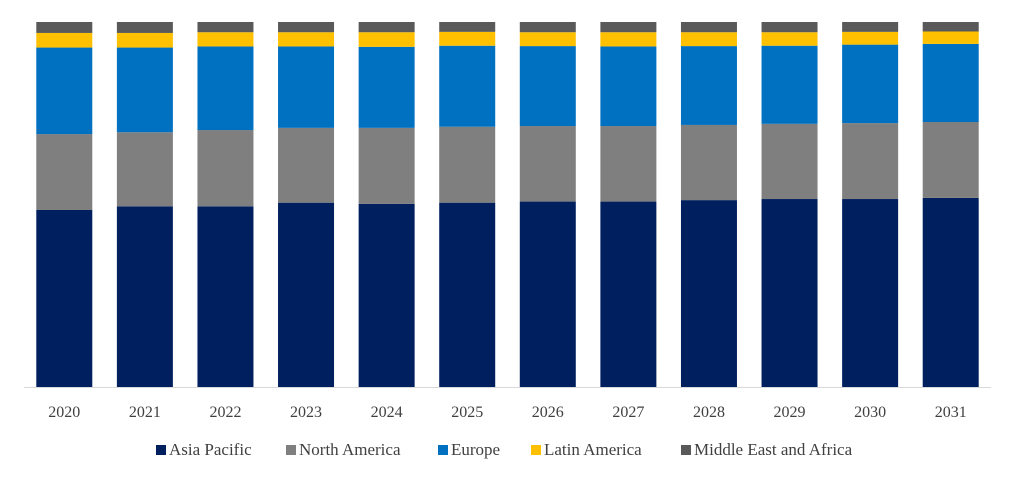 Image resolution: width=1015 pixels, height=484 pixels. What do you see at coordinates (467, 86) in the screenshot?
I see `bar-segment-2025-europe` at bounding box center [467, 86].